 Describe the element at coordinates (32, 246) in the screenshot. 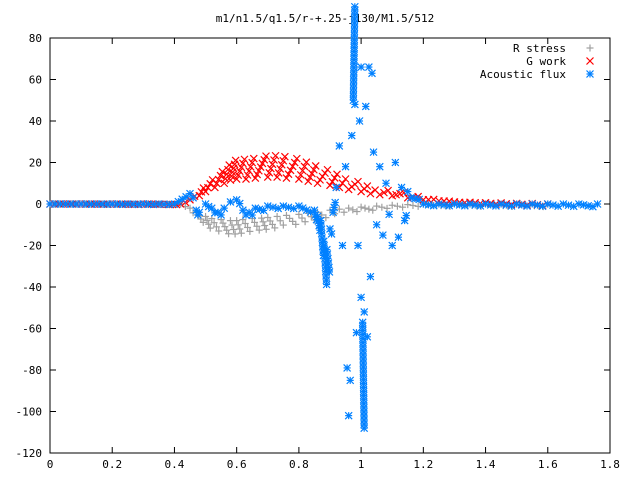

I see `y-tick-label: -20` at that location.